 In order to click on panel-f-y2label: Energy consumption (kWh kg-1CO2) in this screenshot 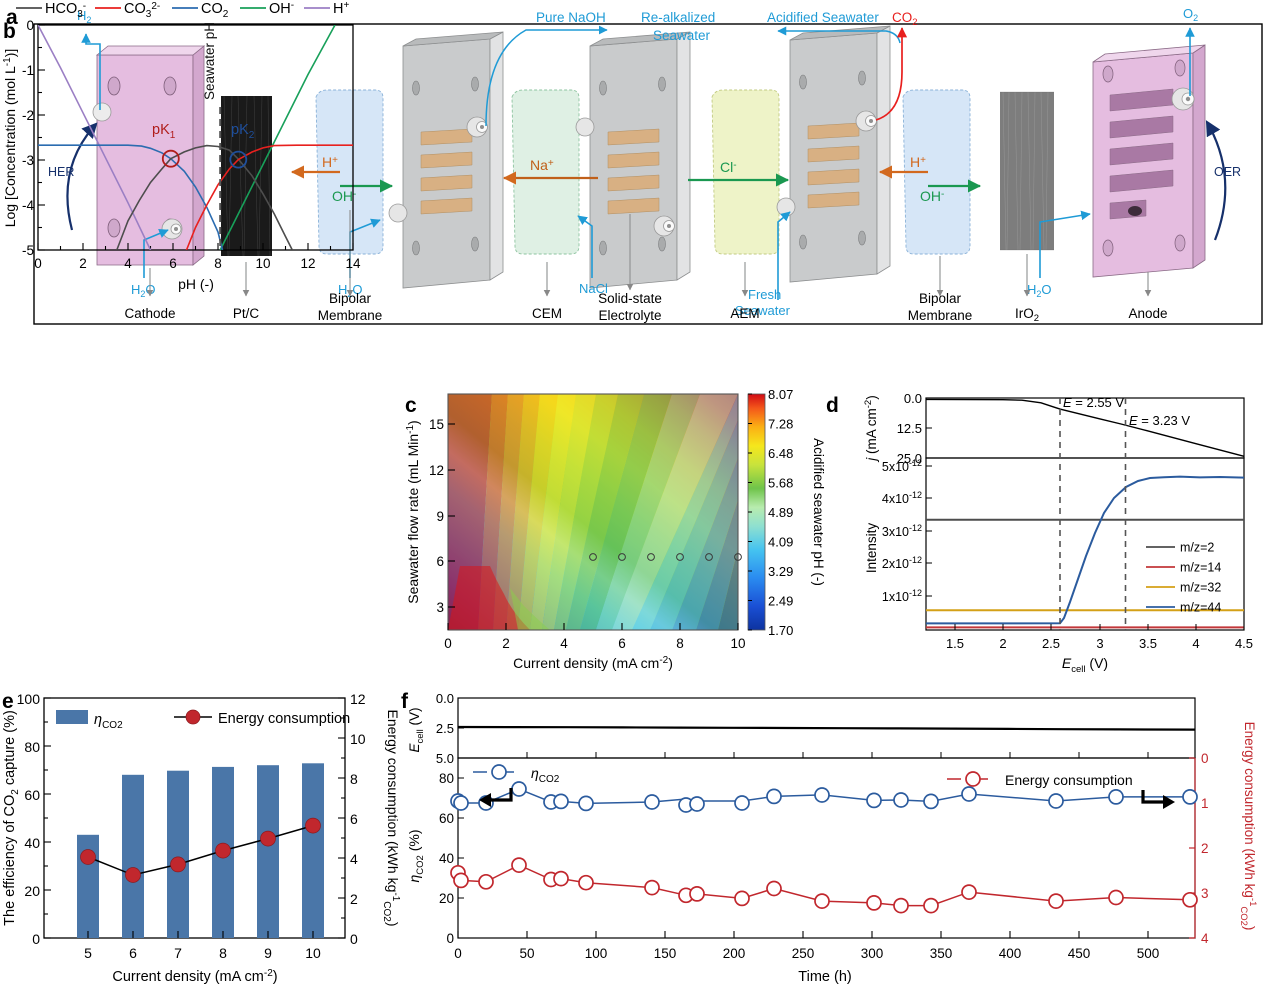, I will do `click(1248, 826)`.